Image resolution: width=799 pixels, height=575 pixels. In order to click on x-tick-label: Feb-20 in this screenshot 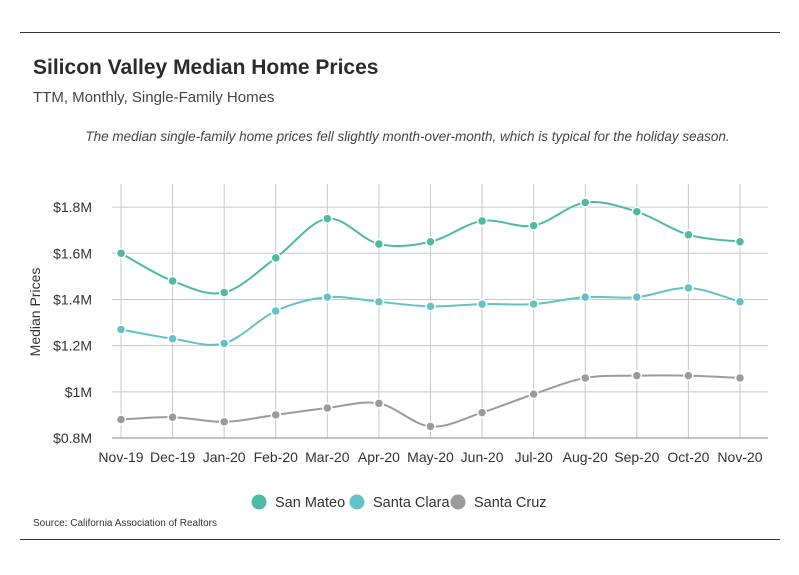, I will do `click(276, 457)`.